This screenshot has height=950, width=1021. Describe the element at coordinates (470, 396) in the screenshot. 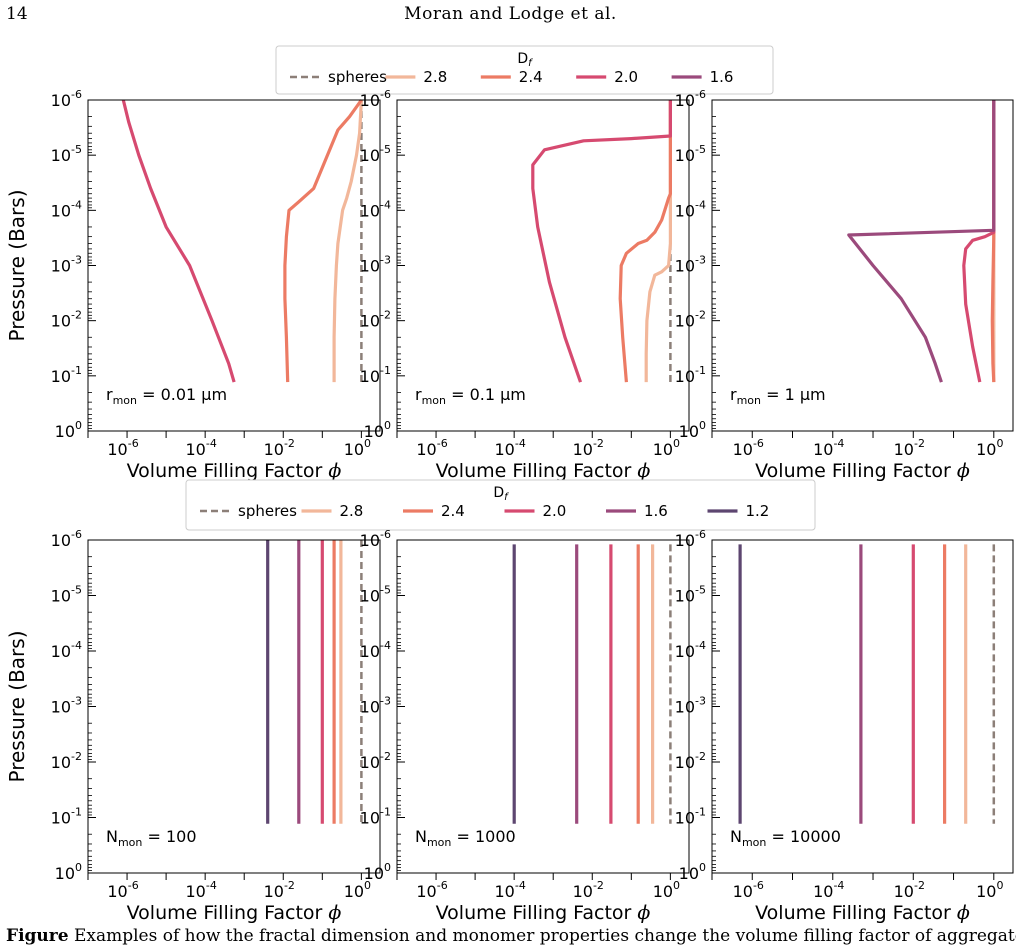

I see `panel-annotation: rmon = 0.1 μm` at that location.